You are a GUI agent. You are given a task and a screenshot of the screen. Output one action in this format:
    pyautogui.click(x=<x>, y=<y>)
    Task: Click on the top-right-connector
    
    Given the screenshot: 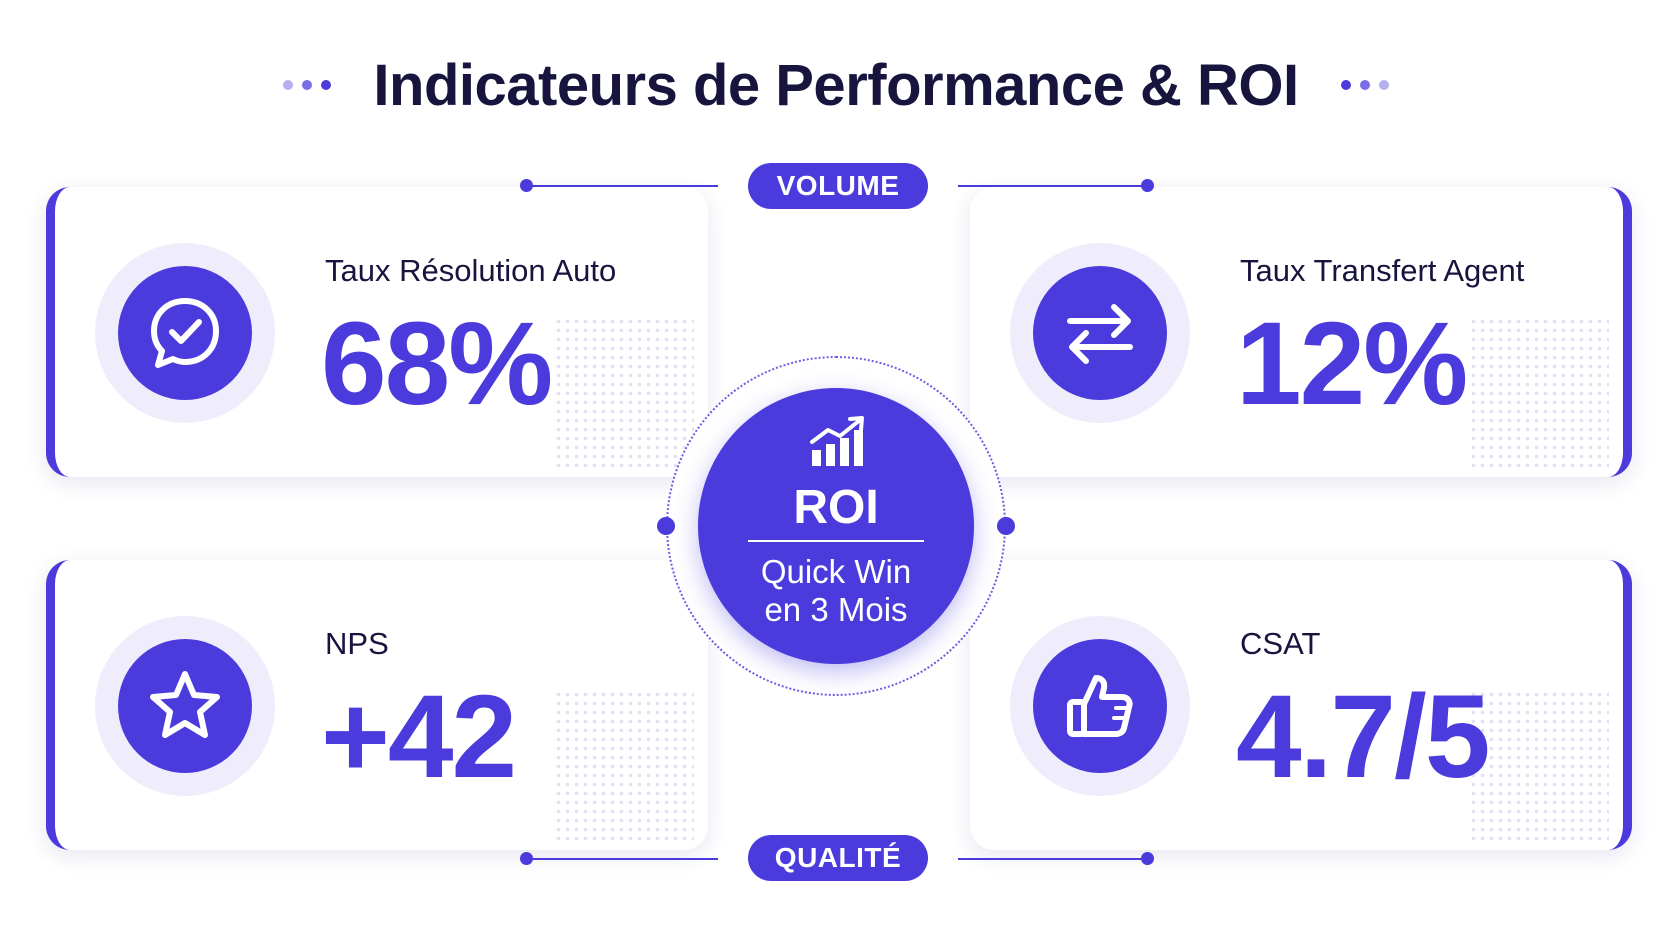 What is the action you would take?
    pyautogui.click(x=1053, y=186)
    